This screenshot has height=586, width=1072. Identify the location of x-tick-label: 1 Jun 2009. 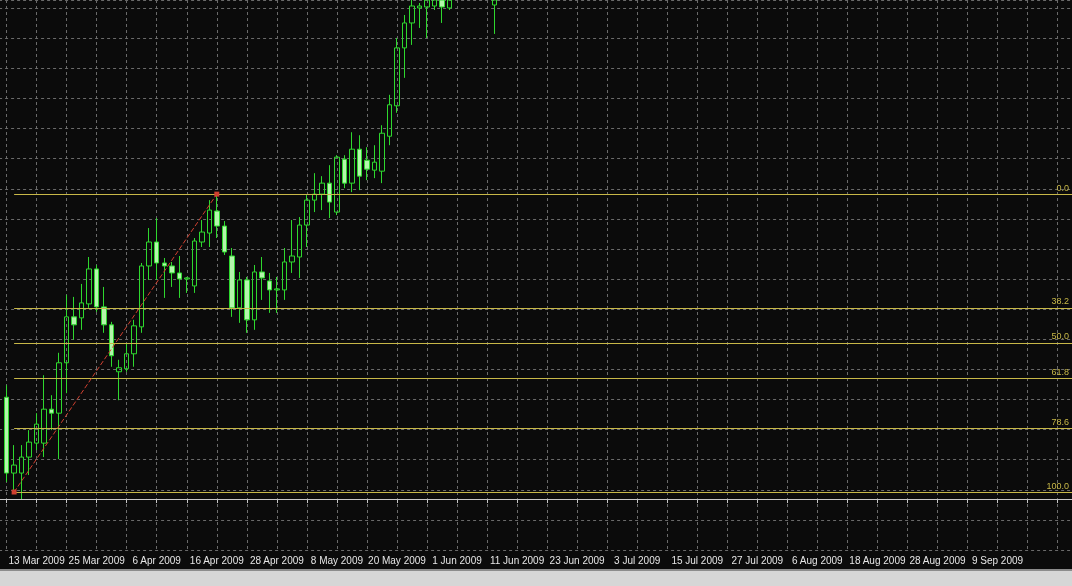
(457, 560).